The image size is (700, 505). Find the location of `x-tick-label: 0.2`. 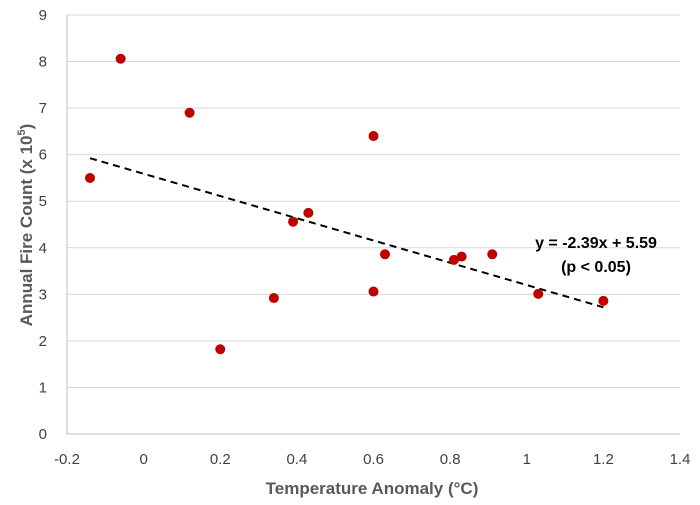

x-tick-label: 0.2 is located at coordinates (220, 459).